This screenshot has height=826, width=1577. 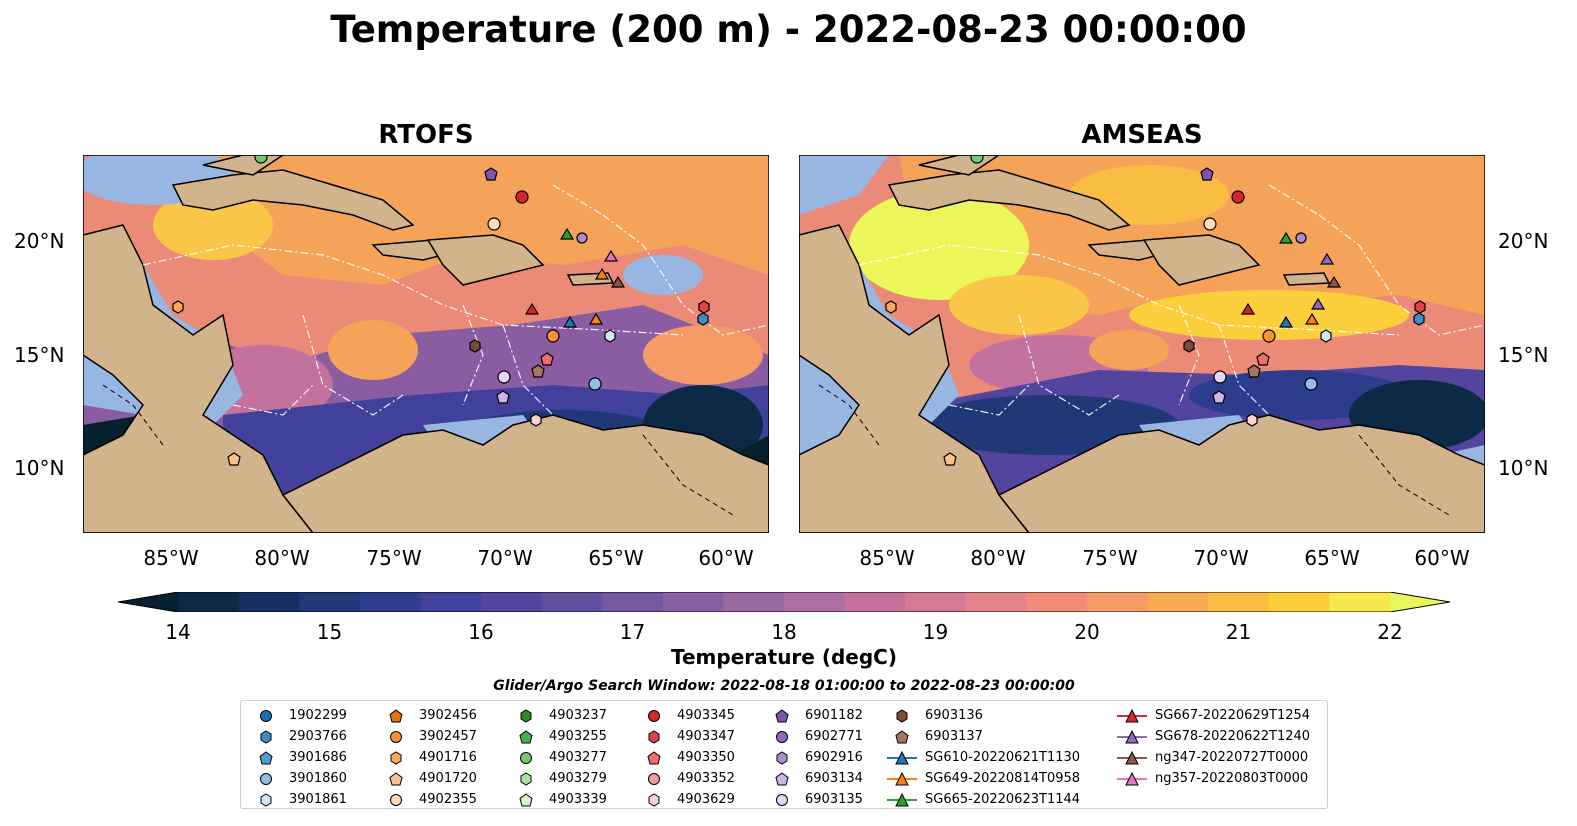 I want to click on legend-item: 4903345, so click(x=687, y=715).